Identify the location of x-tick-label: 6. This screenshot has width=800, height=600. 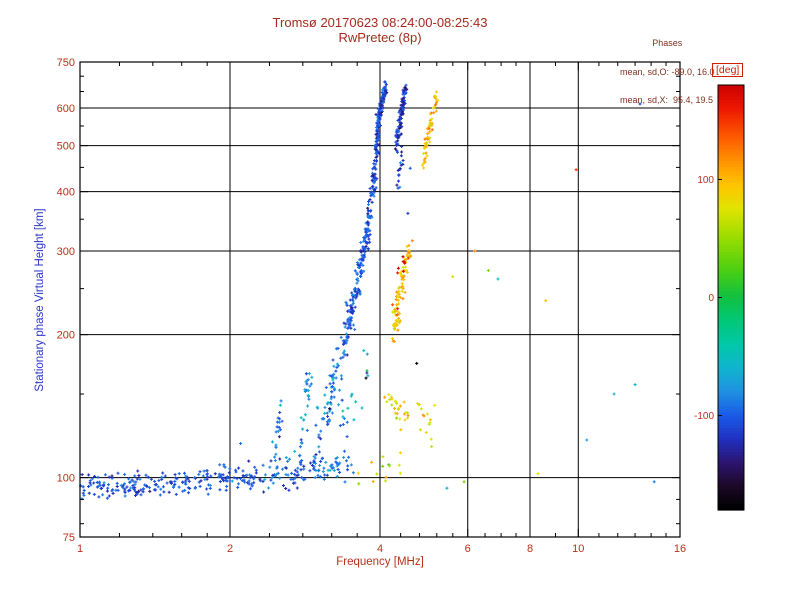
(468, 549).